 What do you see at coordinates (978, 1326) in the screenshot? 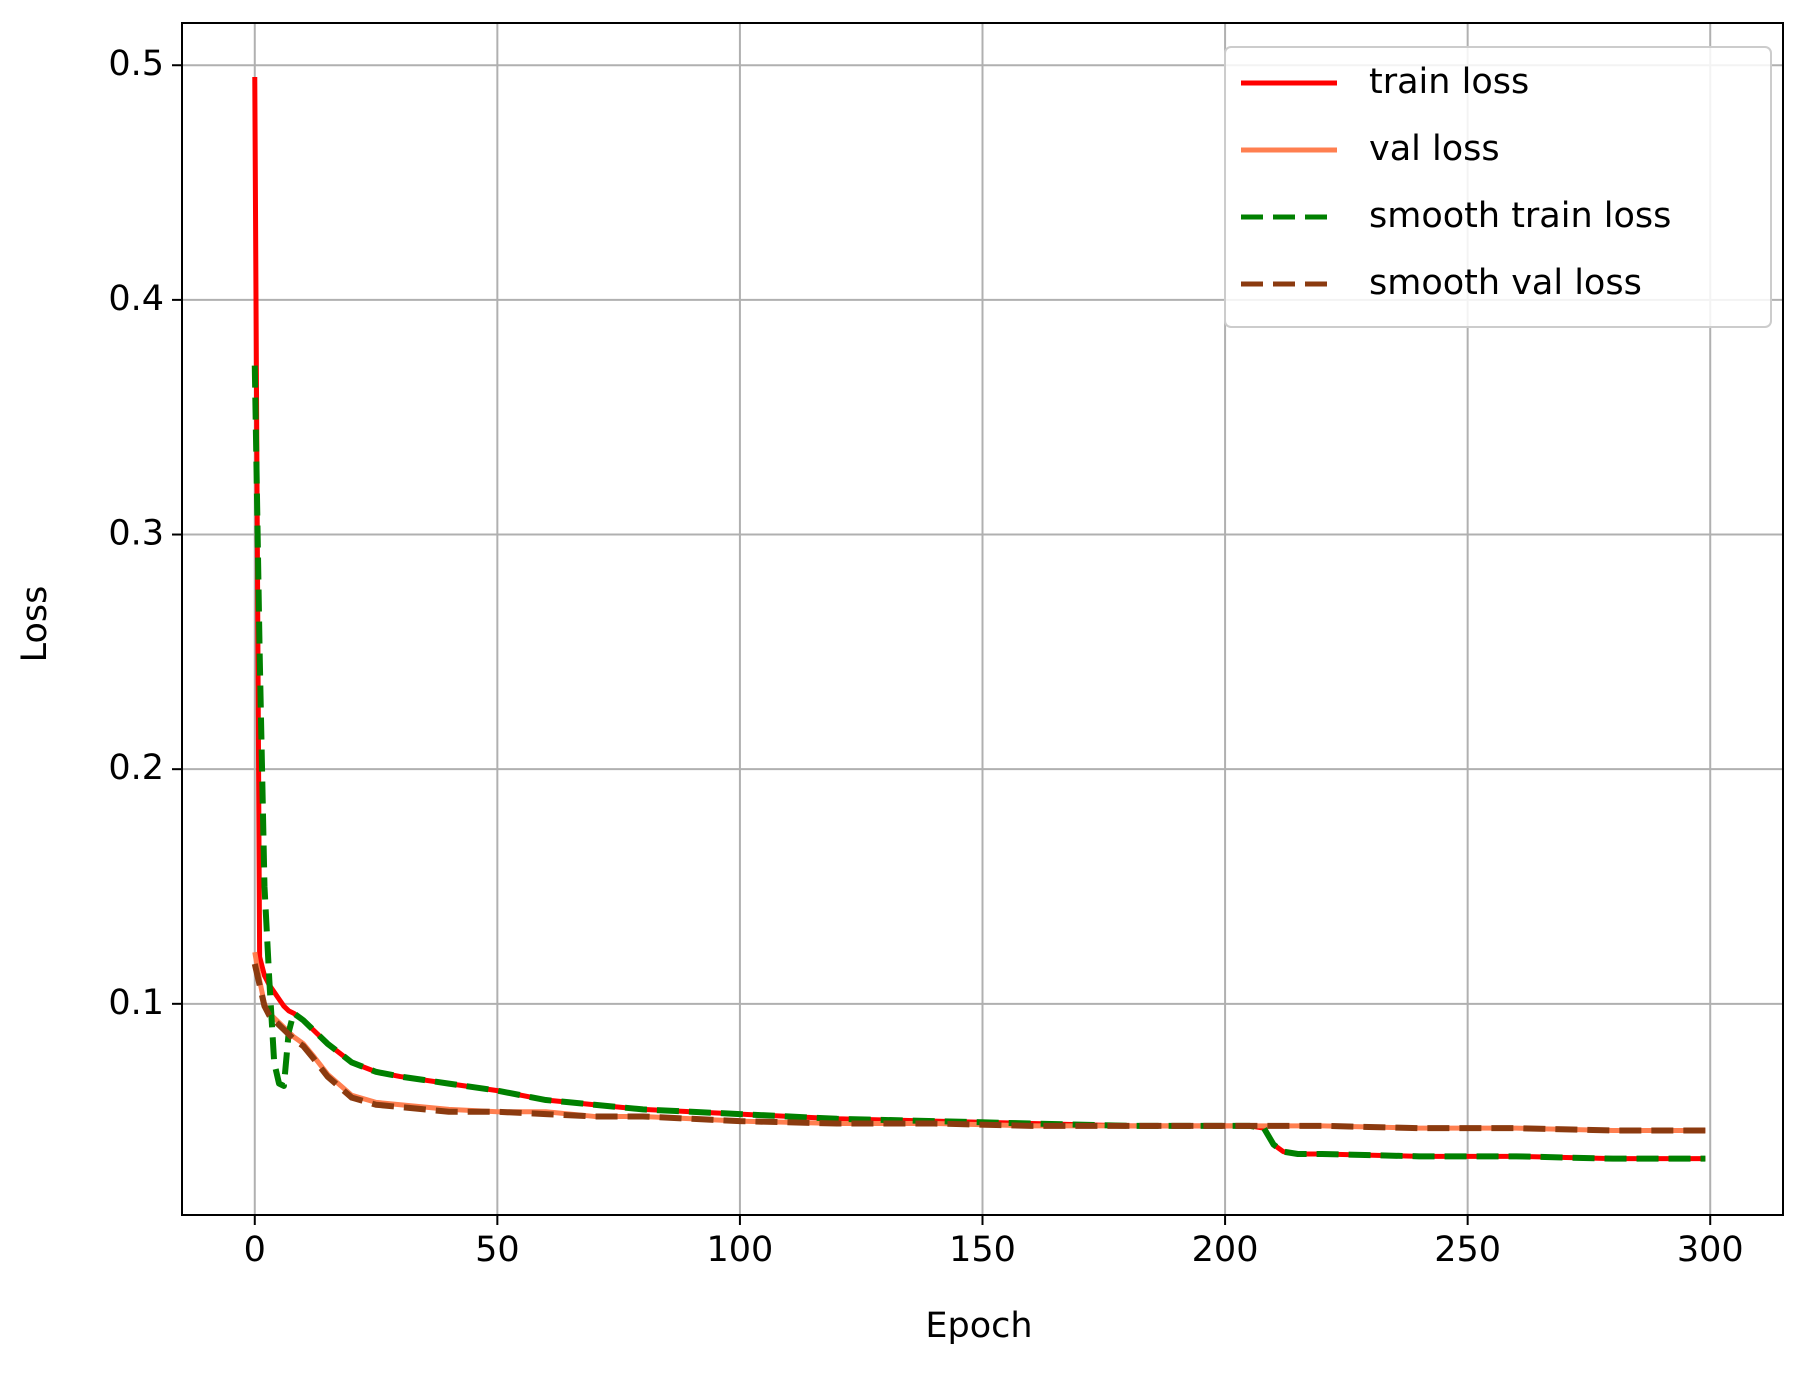
I see `x-axis-label: Epoch` at bounding box center [978, 1326].